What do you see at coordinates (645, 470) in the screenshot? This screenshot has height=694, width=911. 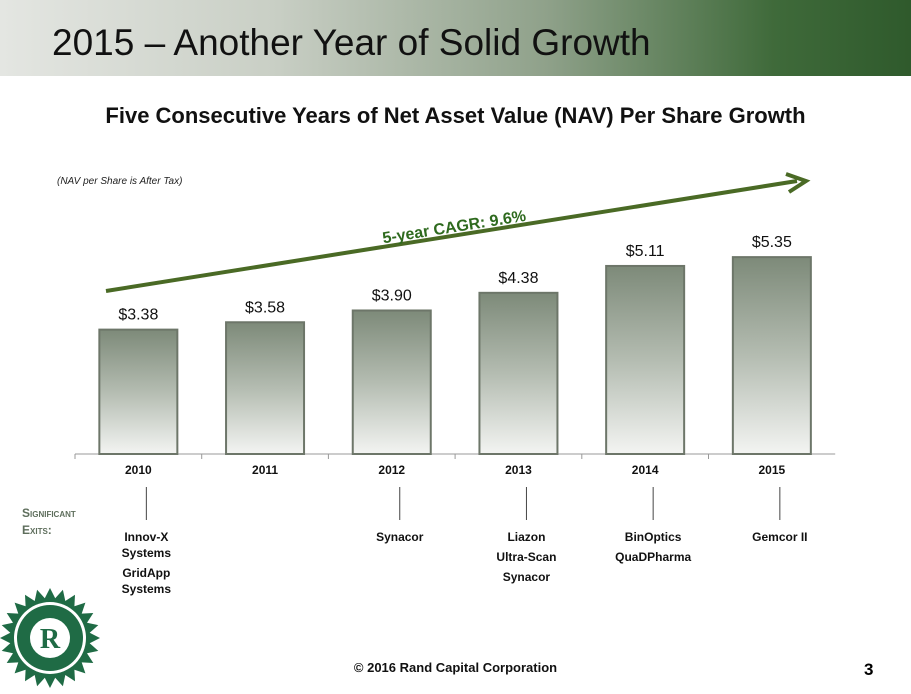 I see `x-tick-label: 2014` at bounding box center [645, 470].